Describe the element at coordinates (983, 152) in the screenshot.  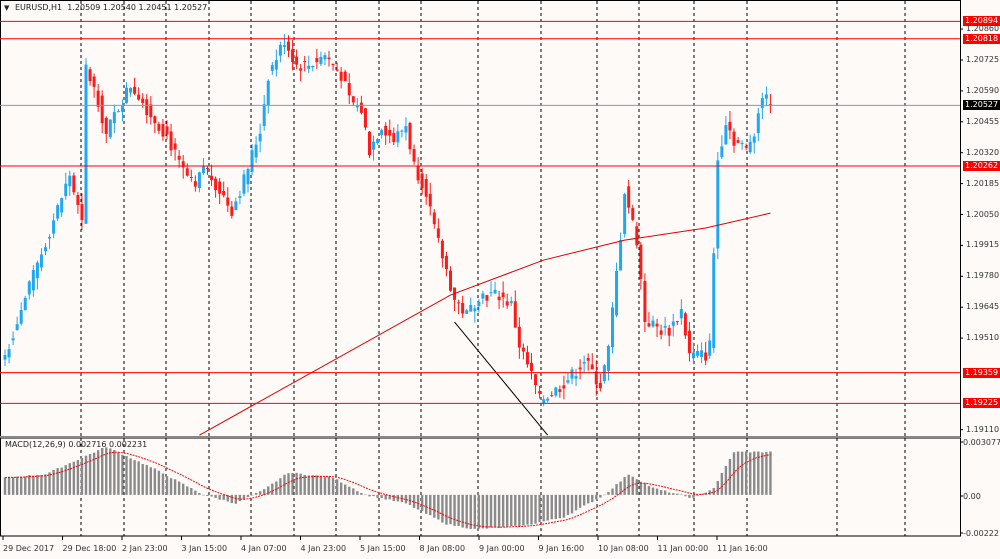
I see `price-axis-label: 1.20320` at that location.